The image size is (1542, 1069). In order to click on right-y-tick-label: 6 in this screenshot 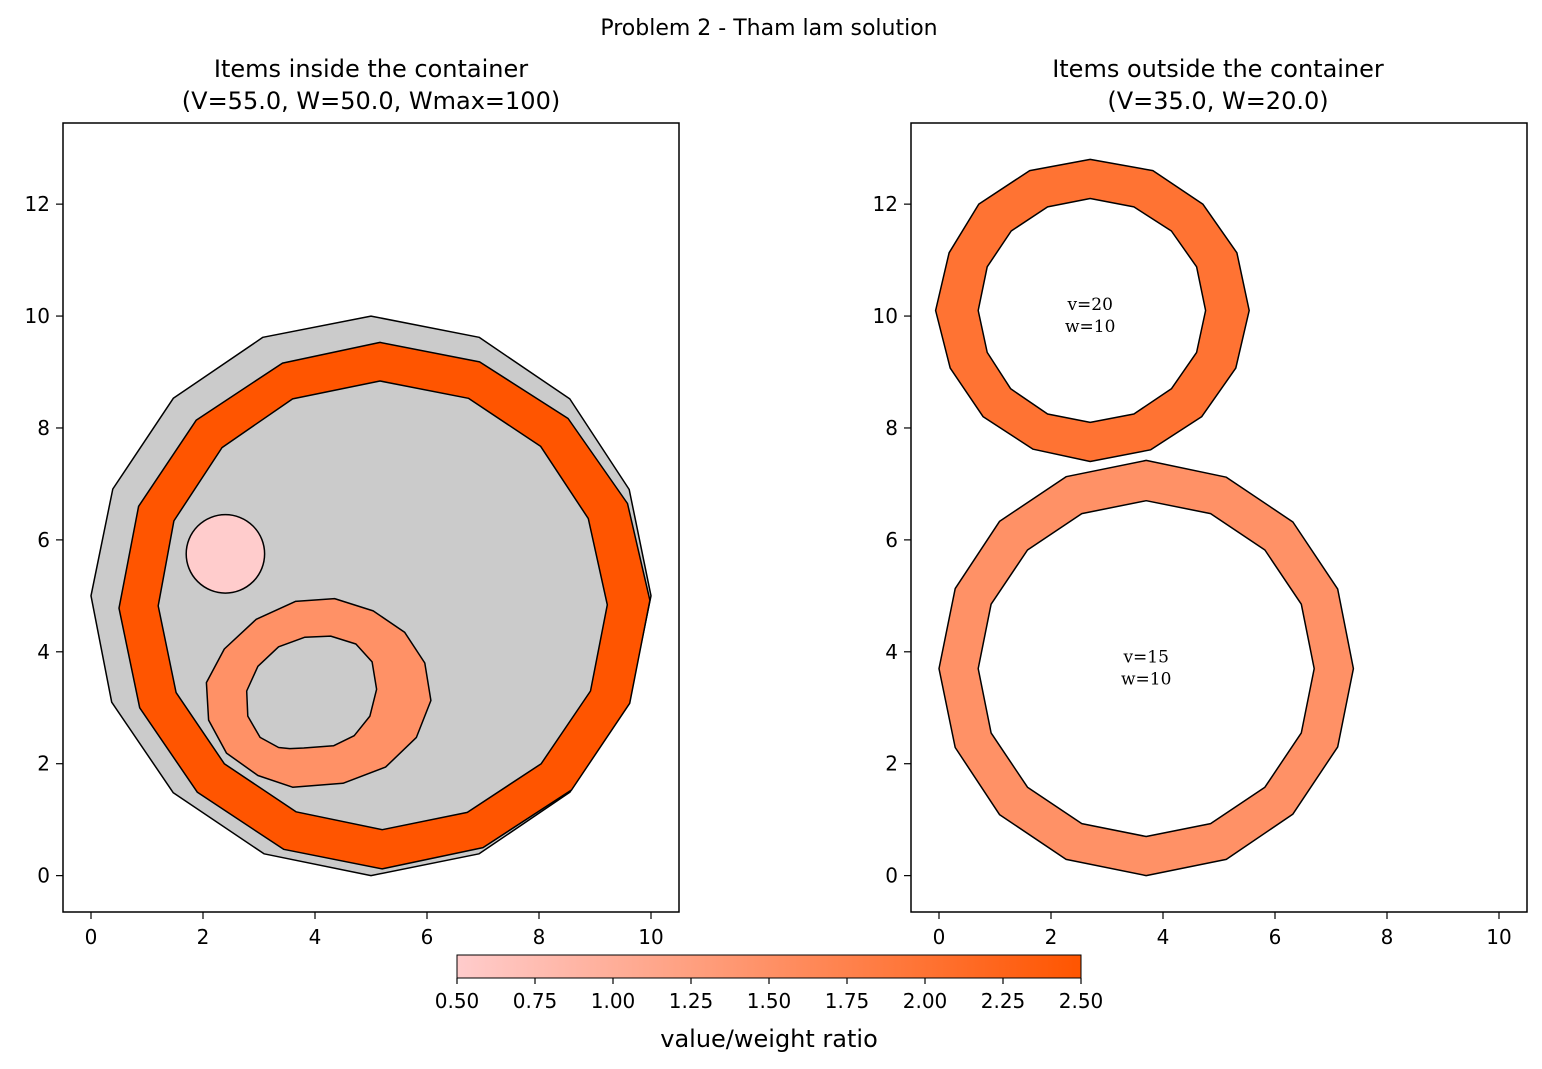, I will do `click(891, 540)`.